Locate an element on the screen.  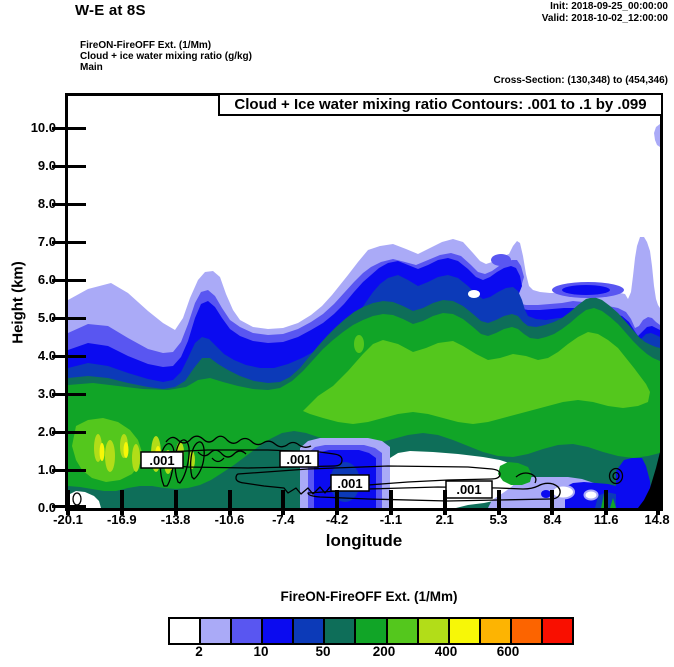
x-tick-label: -16.9 is located at coordinates (121, 519).